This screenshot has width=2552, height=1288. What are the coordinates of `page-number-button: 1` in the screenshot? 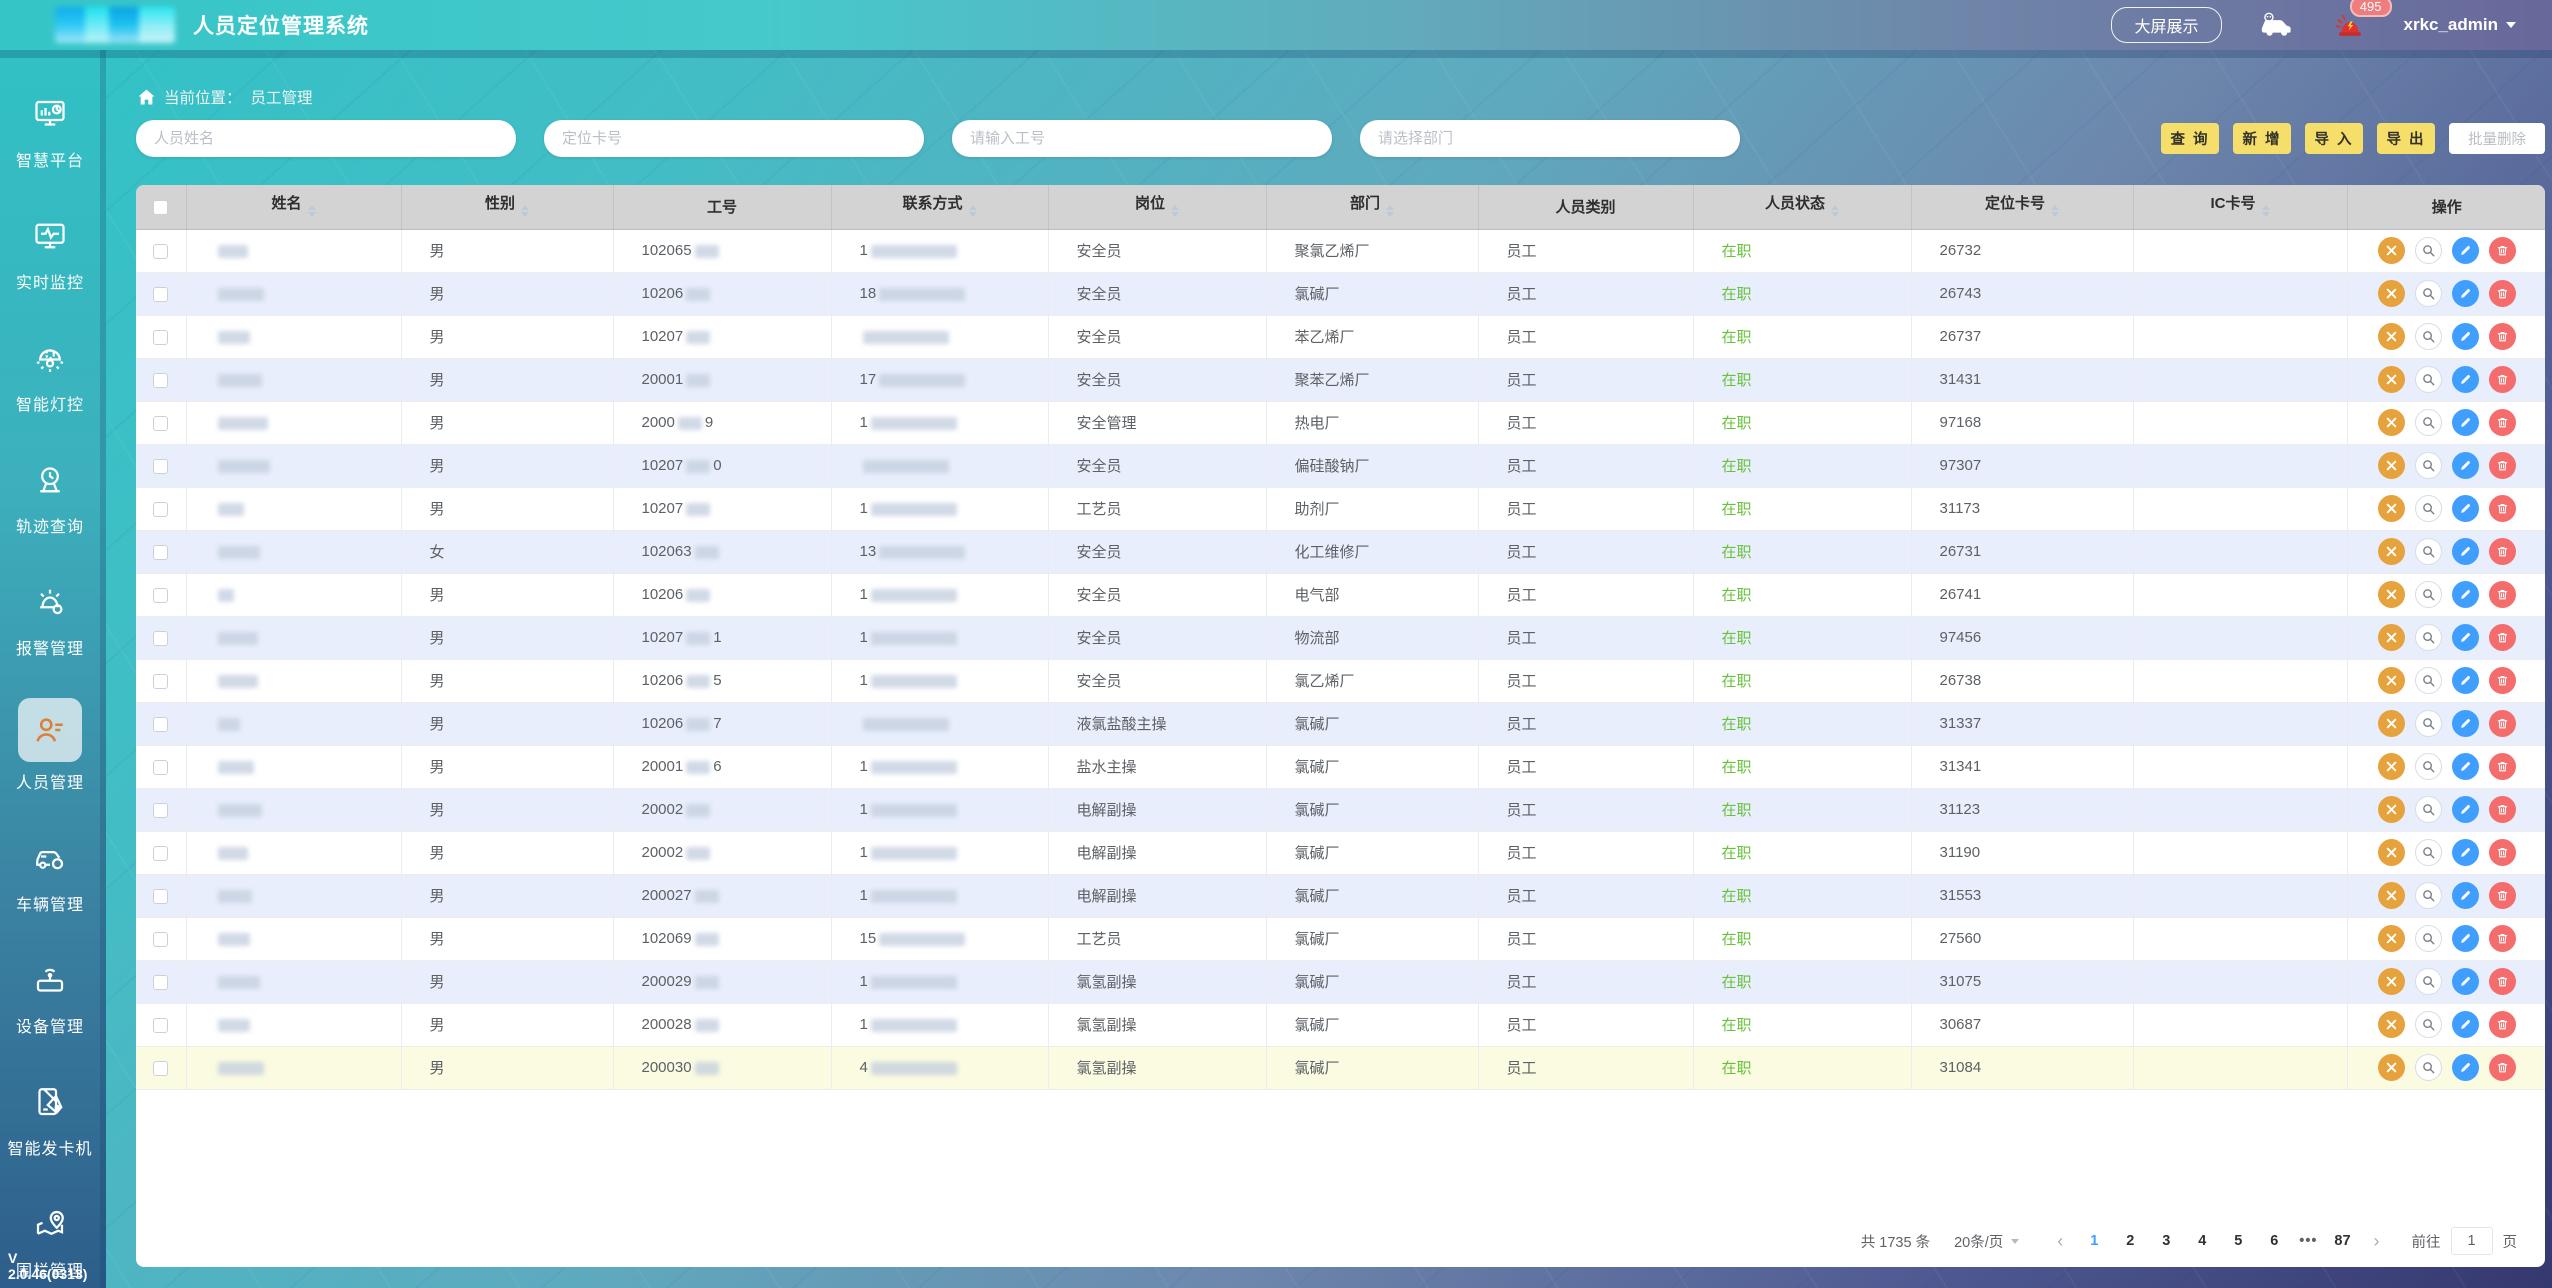 It's located at (2094, 1241).